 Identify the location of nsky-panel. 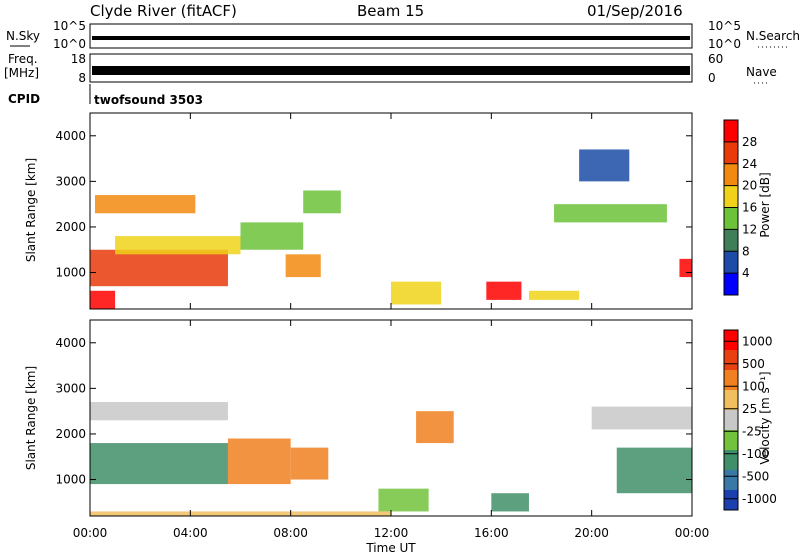
(391, 36).